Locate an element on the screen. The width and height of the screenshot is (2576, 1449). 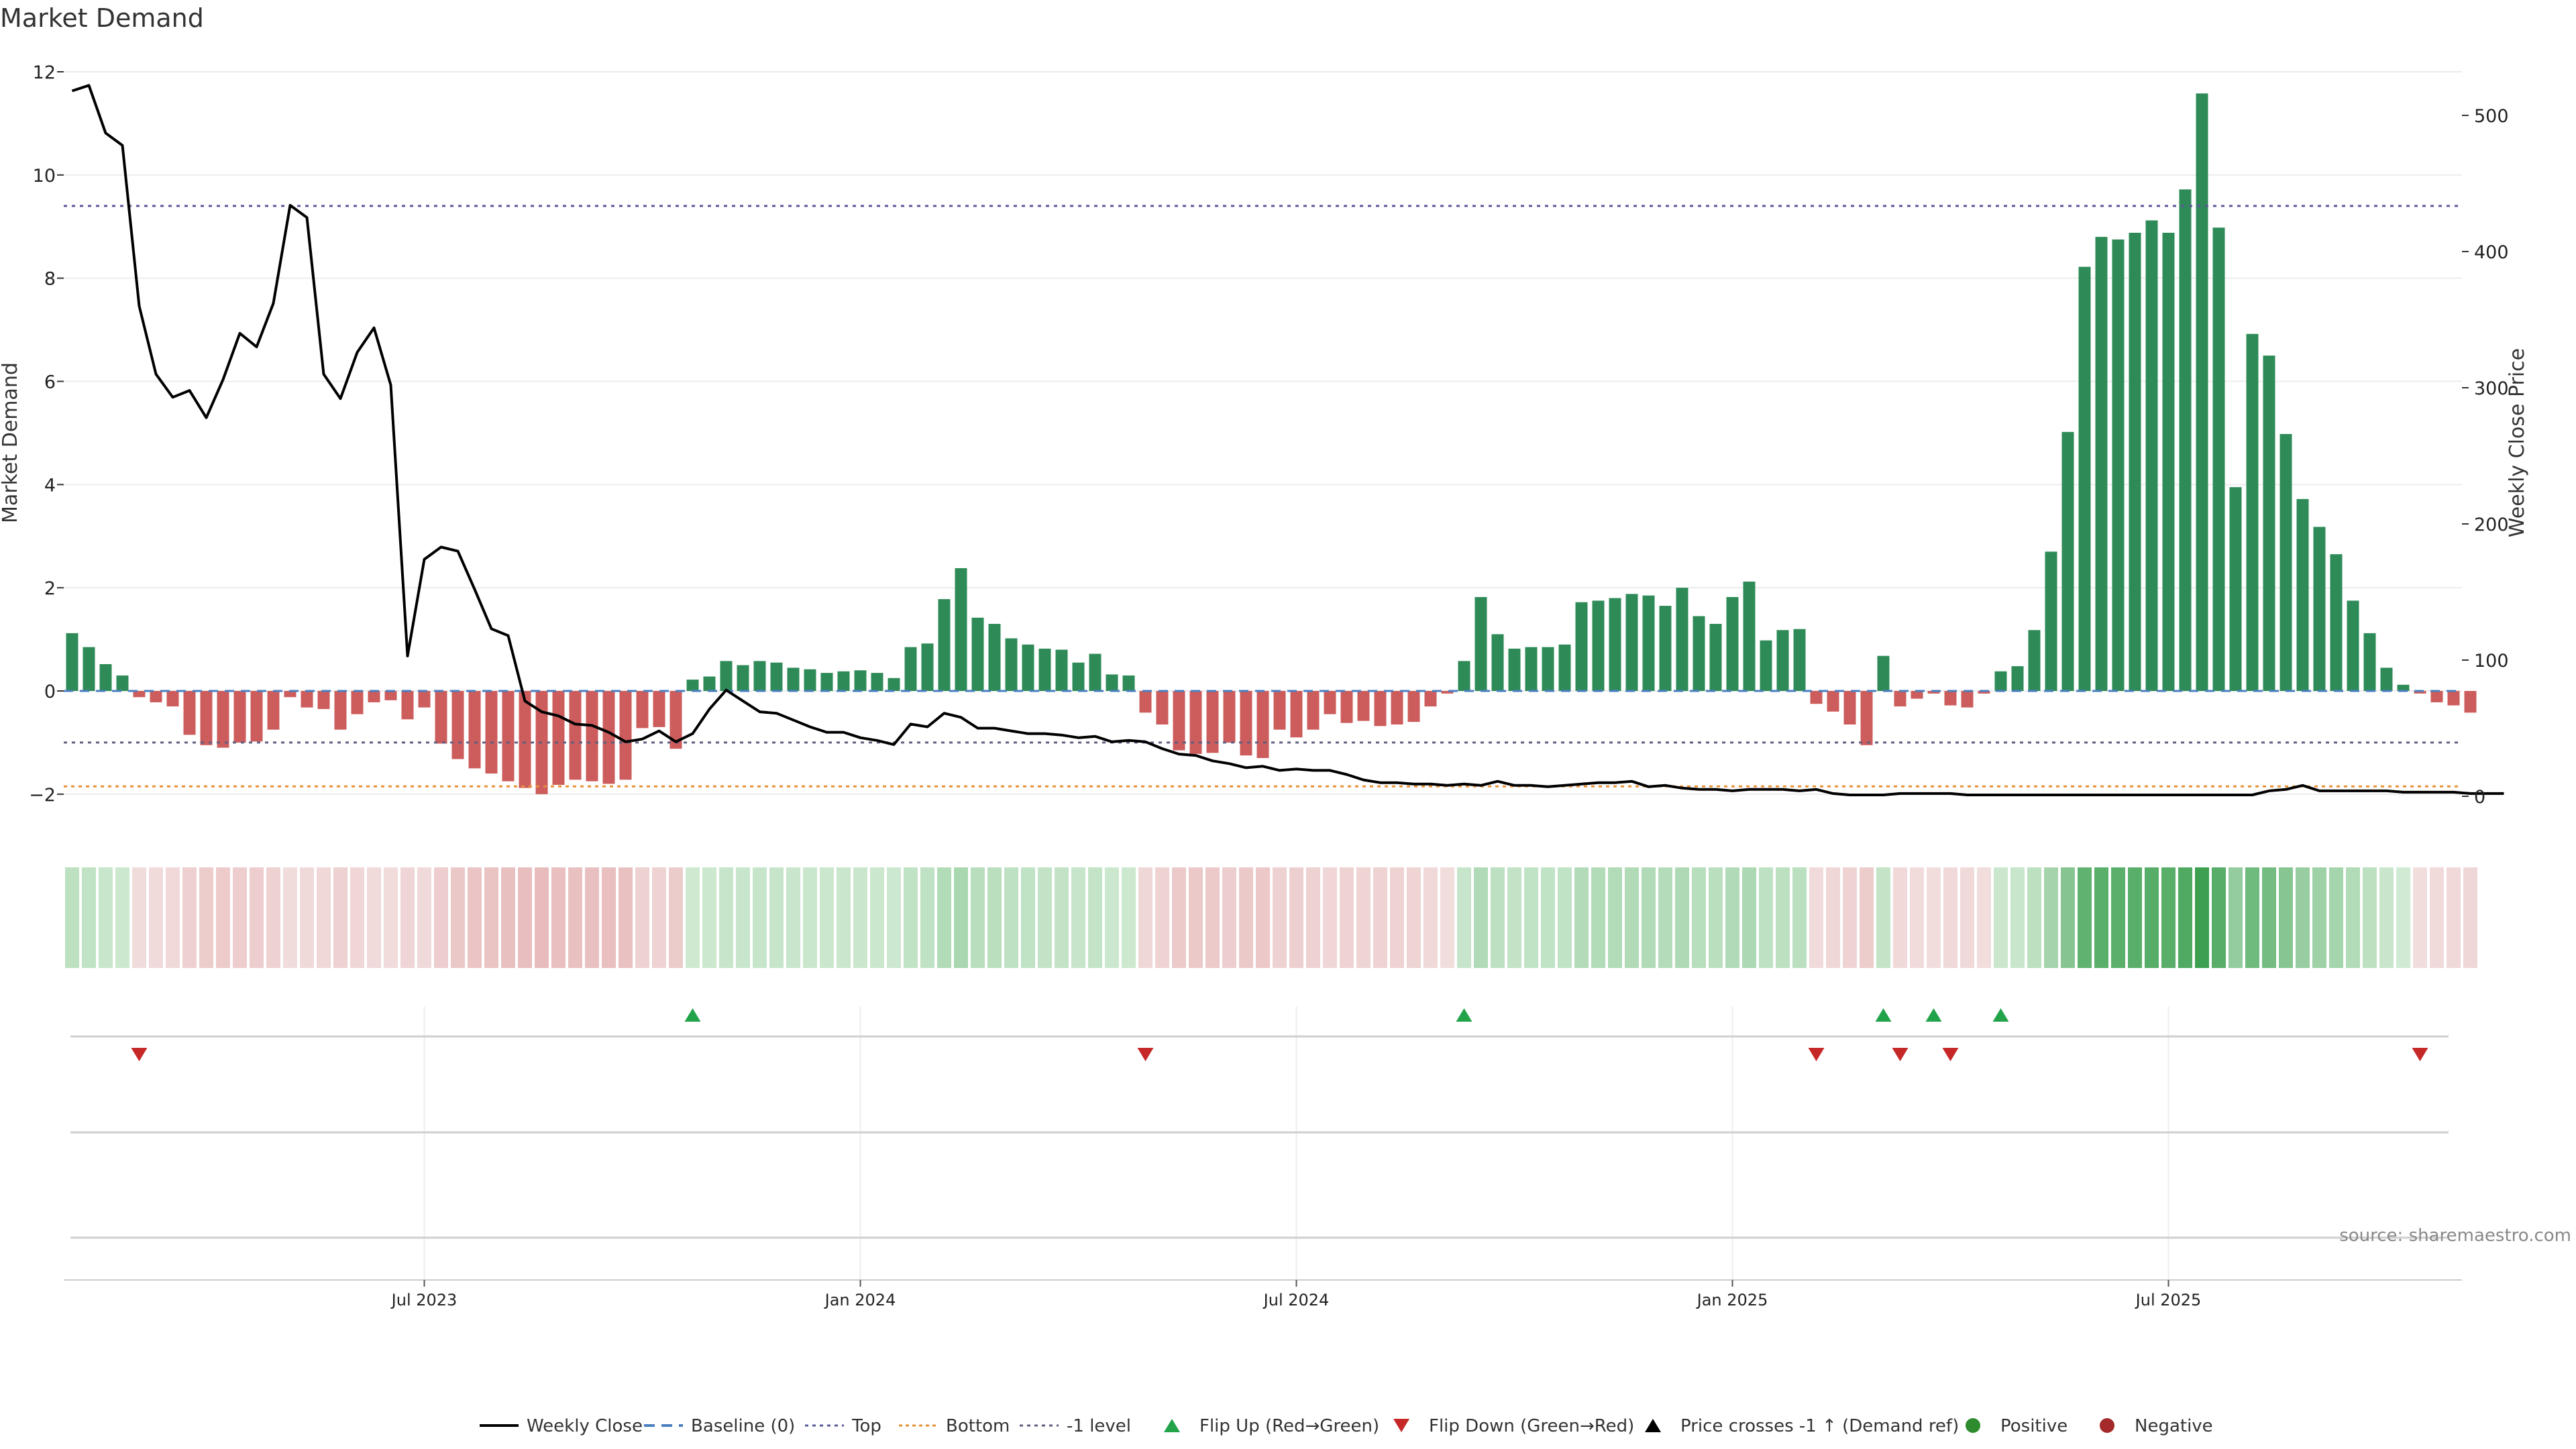
source-note: source: sharemaestro.com is located at coordinates (2455, 1236).